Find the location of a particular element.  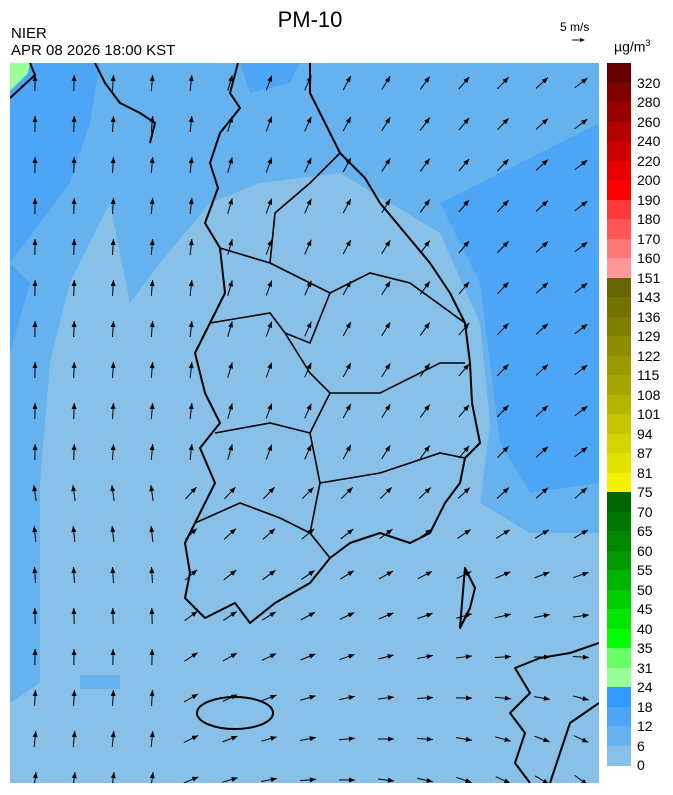

colorbar-label: 320 is located at coordinates (649, 82).